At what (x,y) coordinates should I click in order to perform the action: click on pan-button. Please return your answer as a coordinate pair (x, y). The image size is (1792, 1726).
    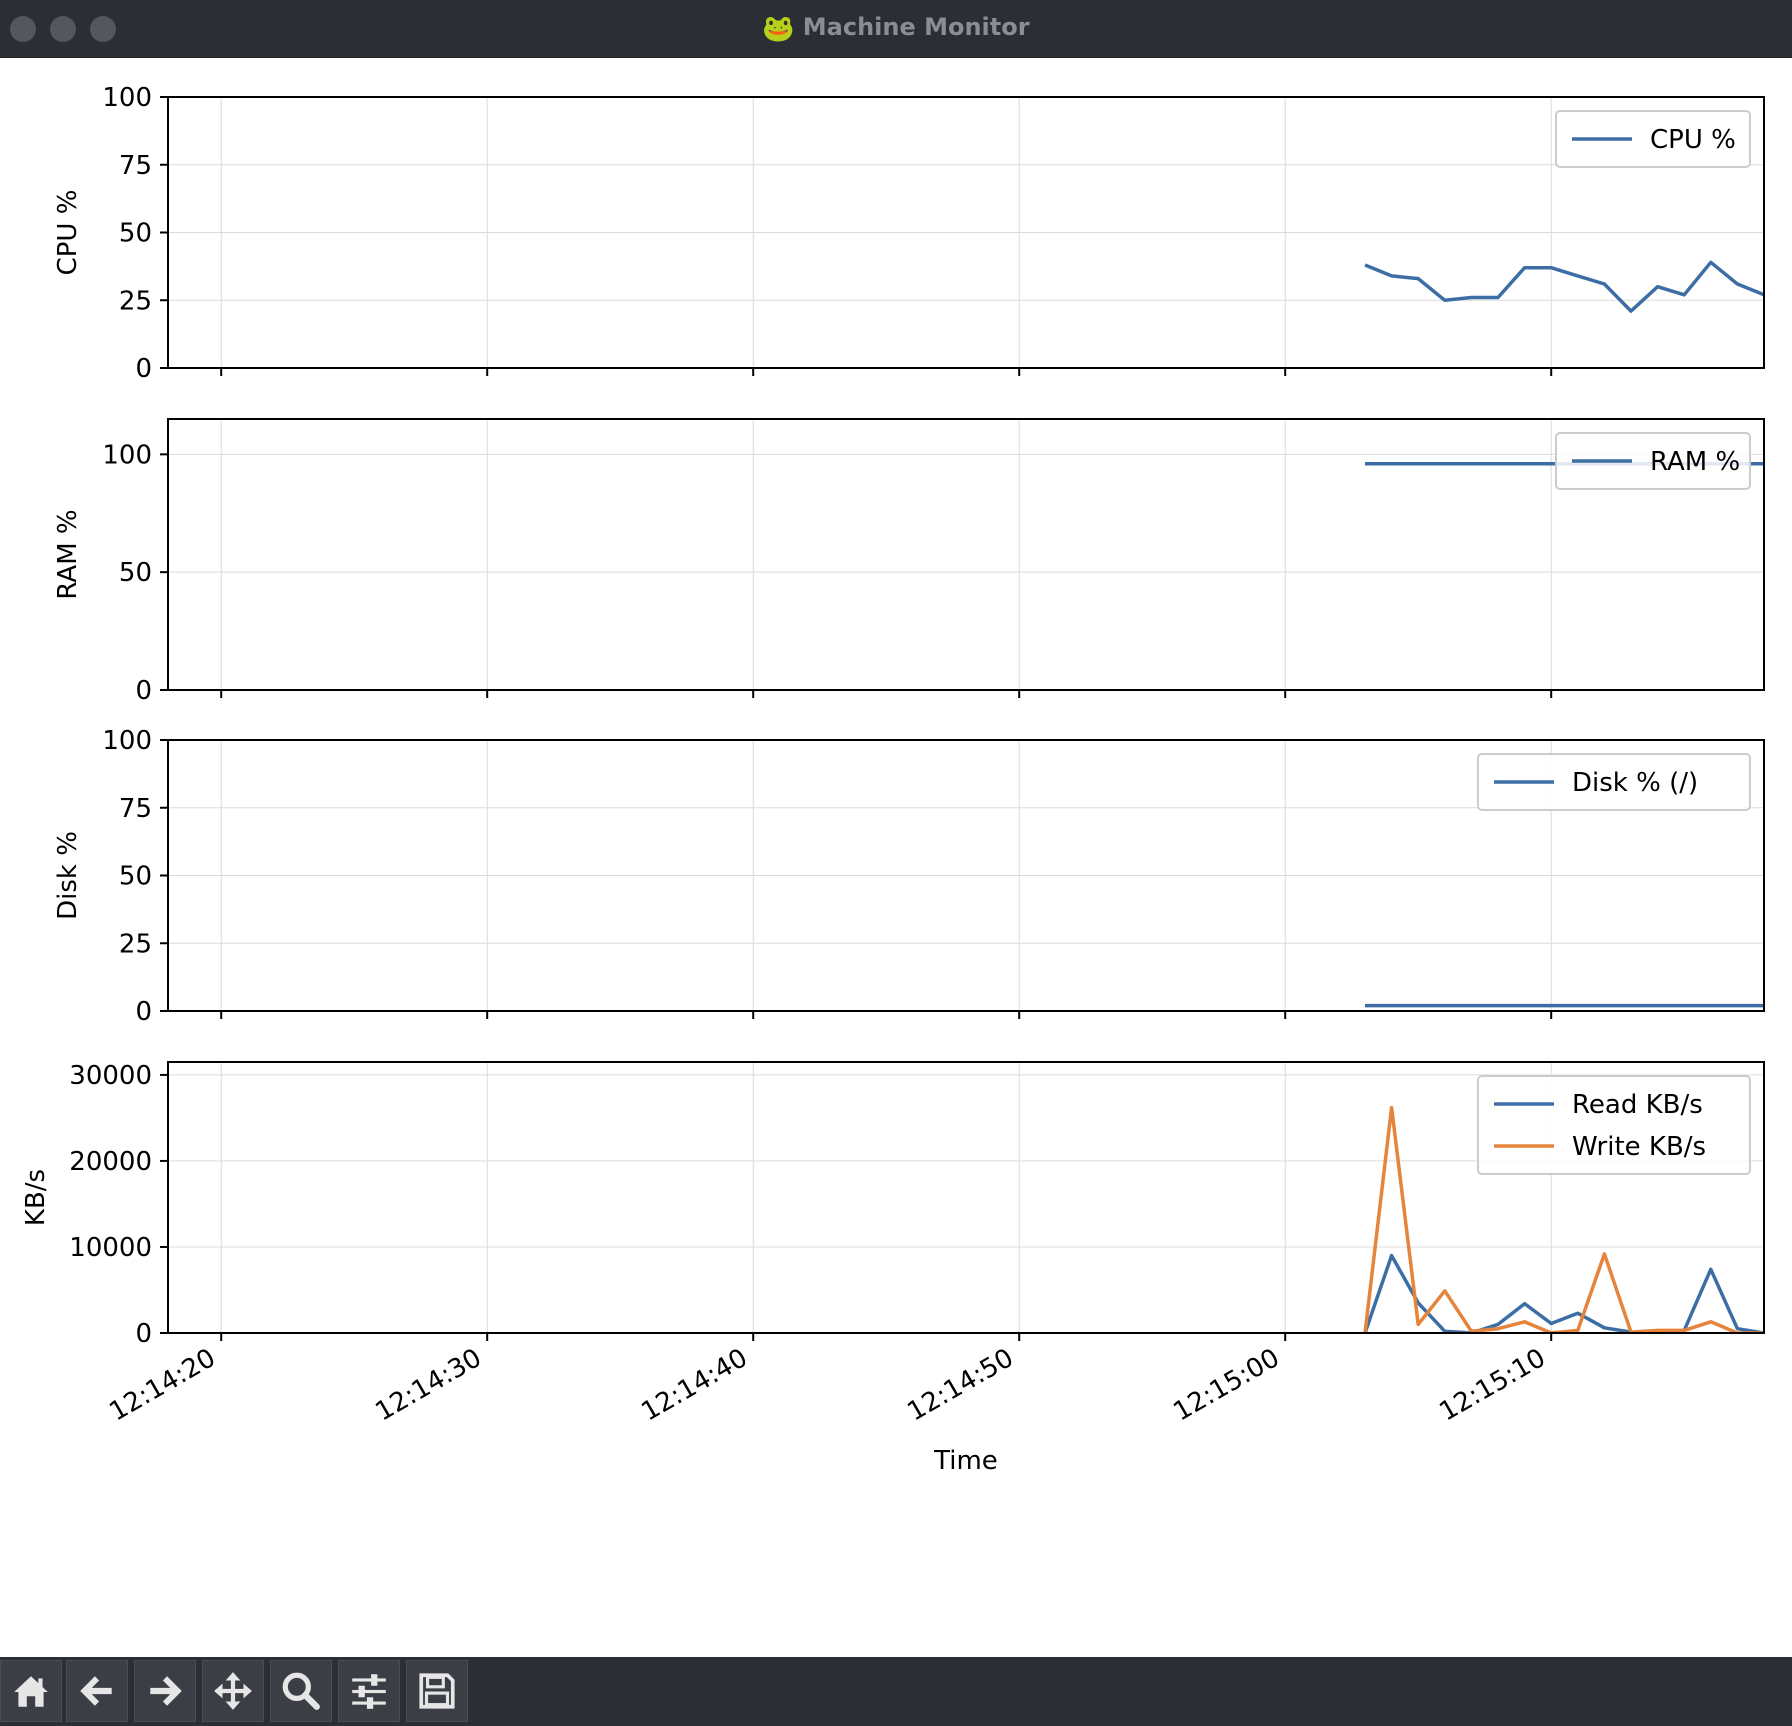
    Looking at the image, I should click on (233, 1691).